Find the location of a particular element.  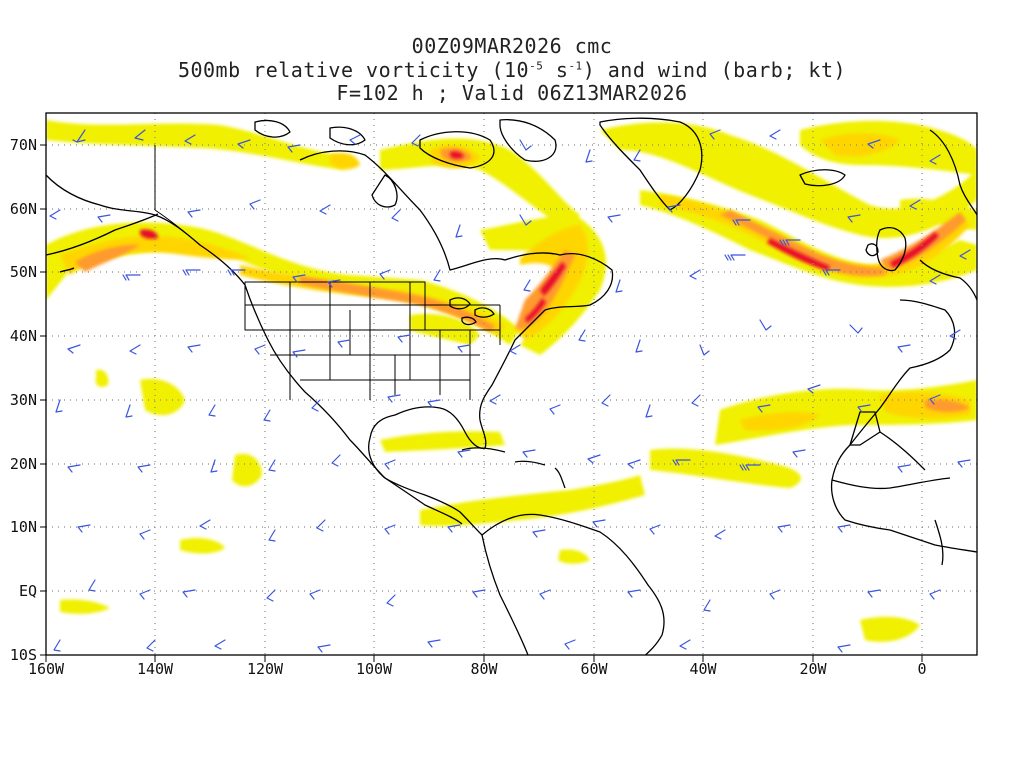

lat-label: 60N is located at coordinates (23, 209).